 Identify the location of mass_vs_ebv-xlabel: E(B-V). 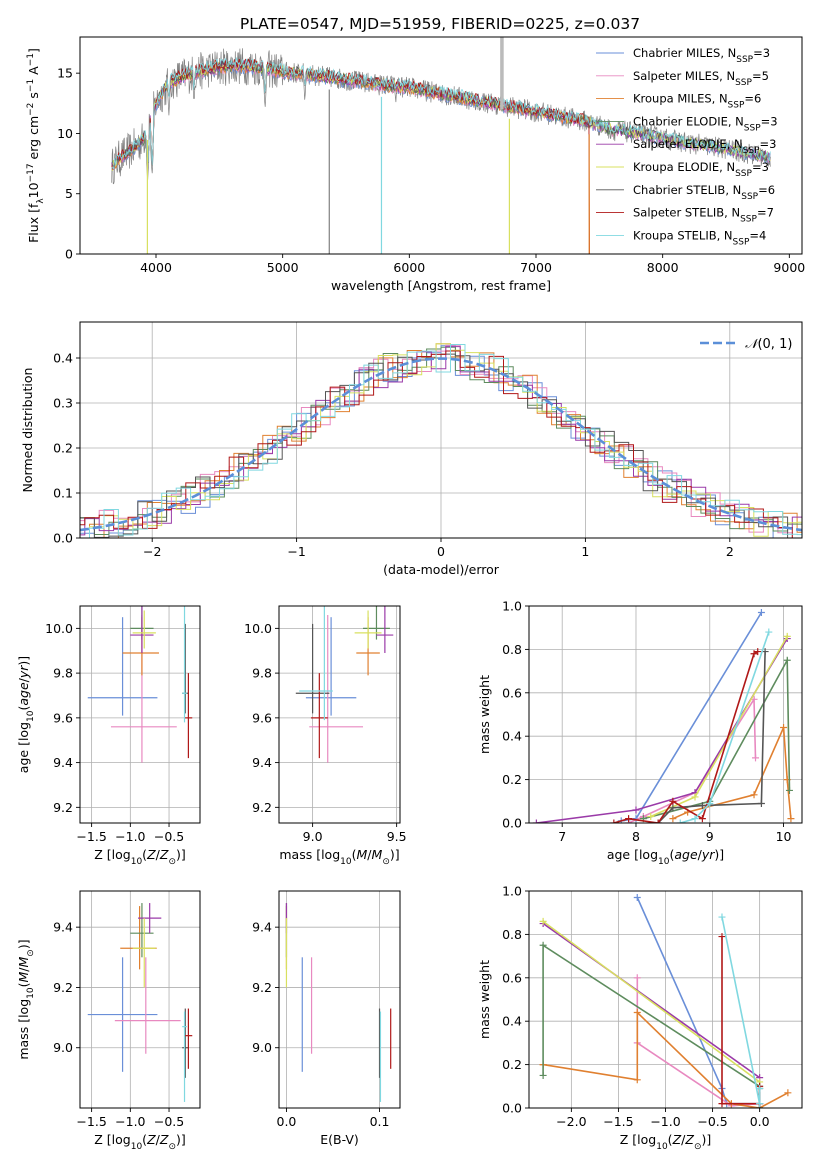
(339, 1139).